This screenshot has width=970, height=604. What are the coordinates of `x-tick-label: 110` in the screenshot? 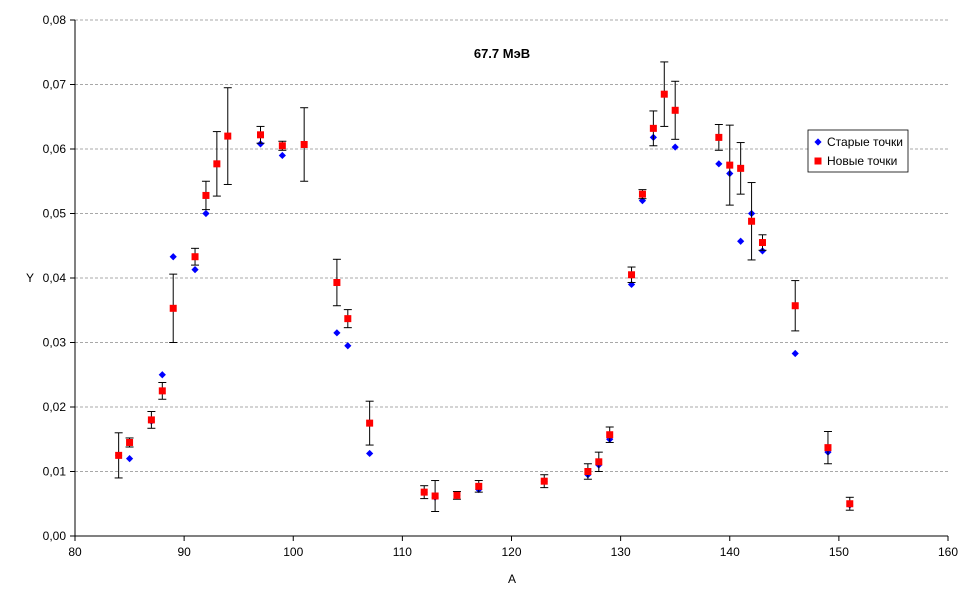 It's located at (402, 552).